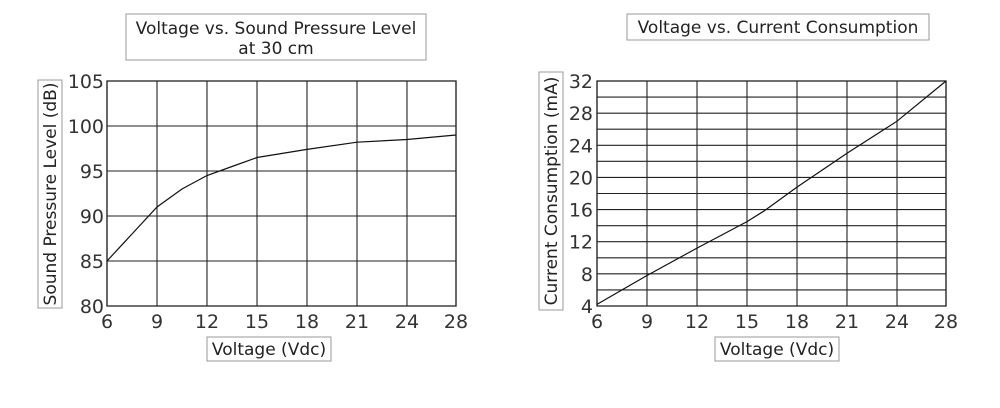 This screenshot has width=1000, height=408. What do you see at coordinates (92, 262) in the screenshot?
I see `spl-y-tick-label: 85` at bounding box center [92, 262].